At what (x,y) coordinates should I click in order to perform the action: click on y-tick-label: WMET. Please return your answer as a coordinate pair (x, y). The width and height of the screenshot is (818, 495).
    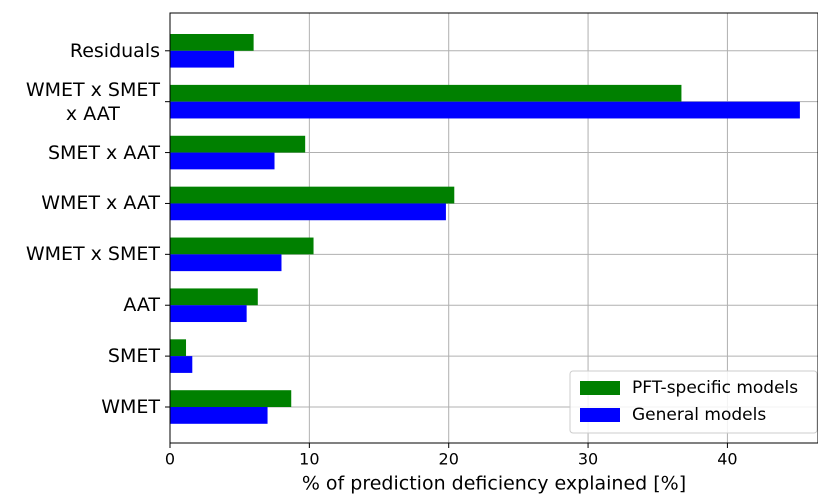
    Looking at the image, I should click on (130, 407).